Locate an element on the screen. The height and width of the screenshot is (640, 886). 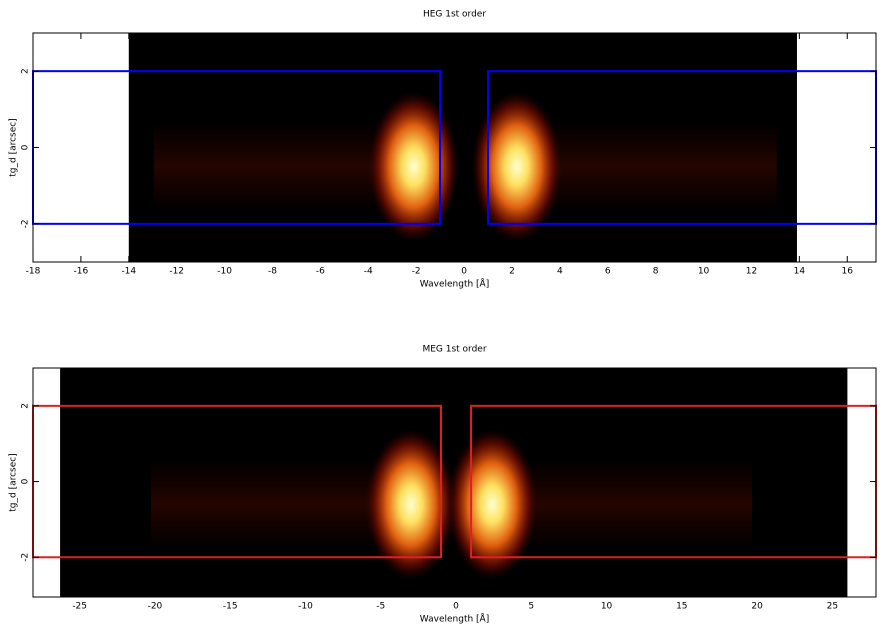
x-tick-label: 8 is located at coordinates (656, 272).